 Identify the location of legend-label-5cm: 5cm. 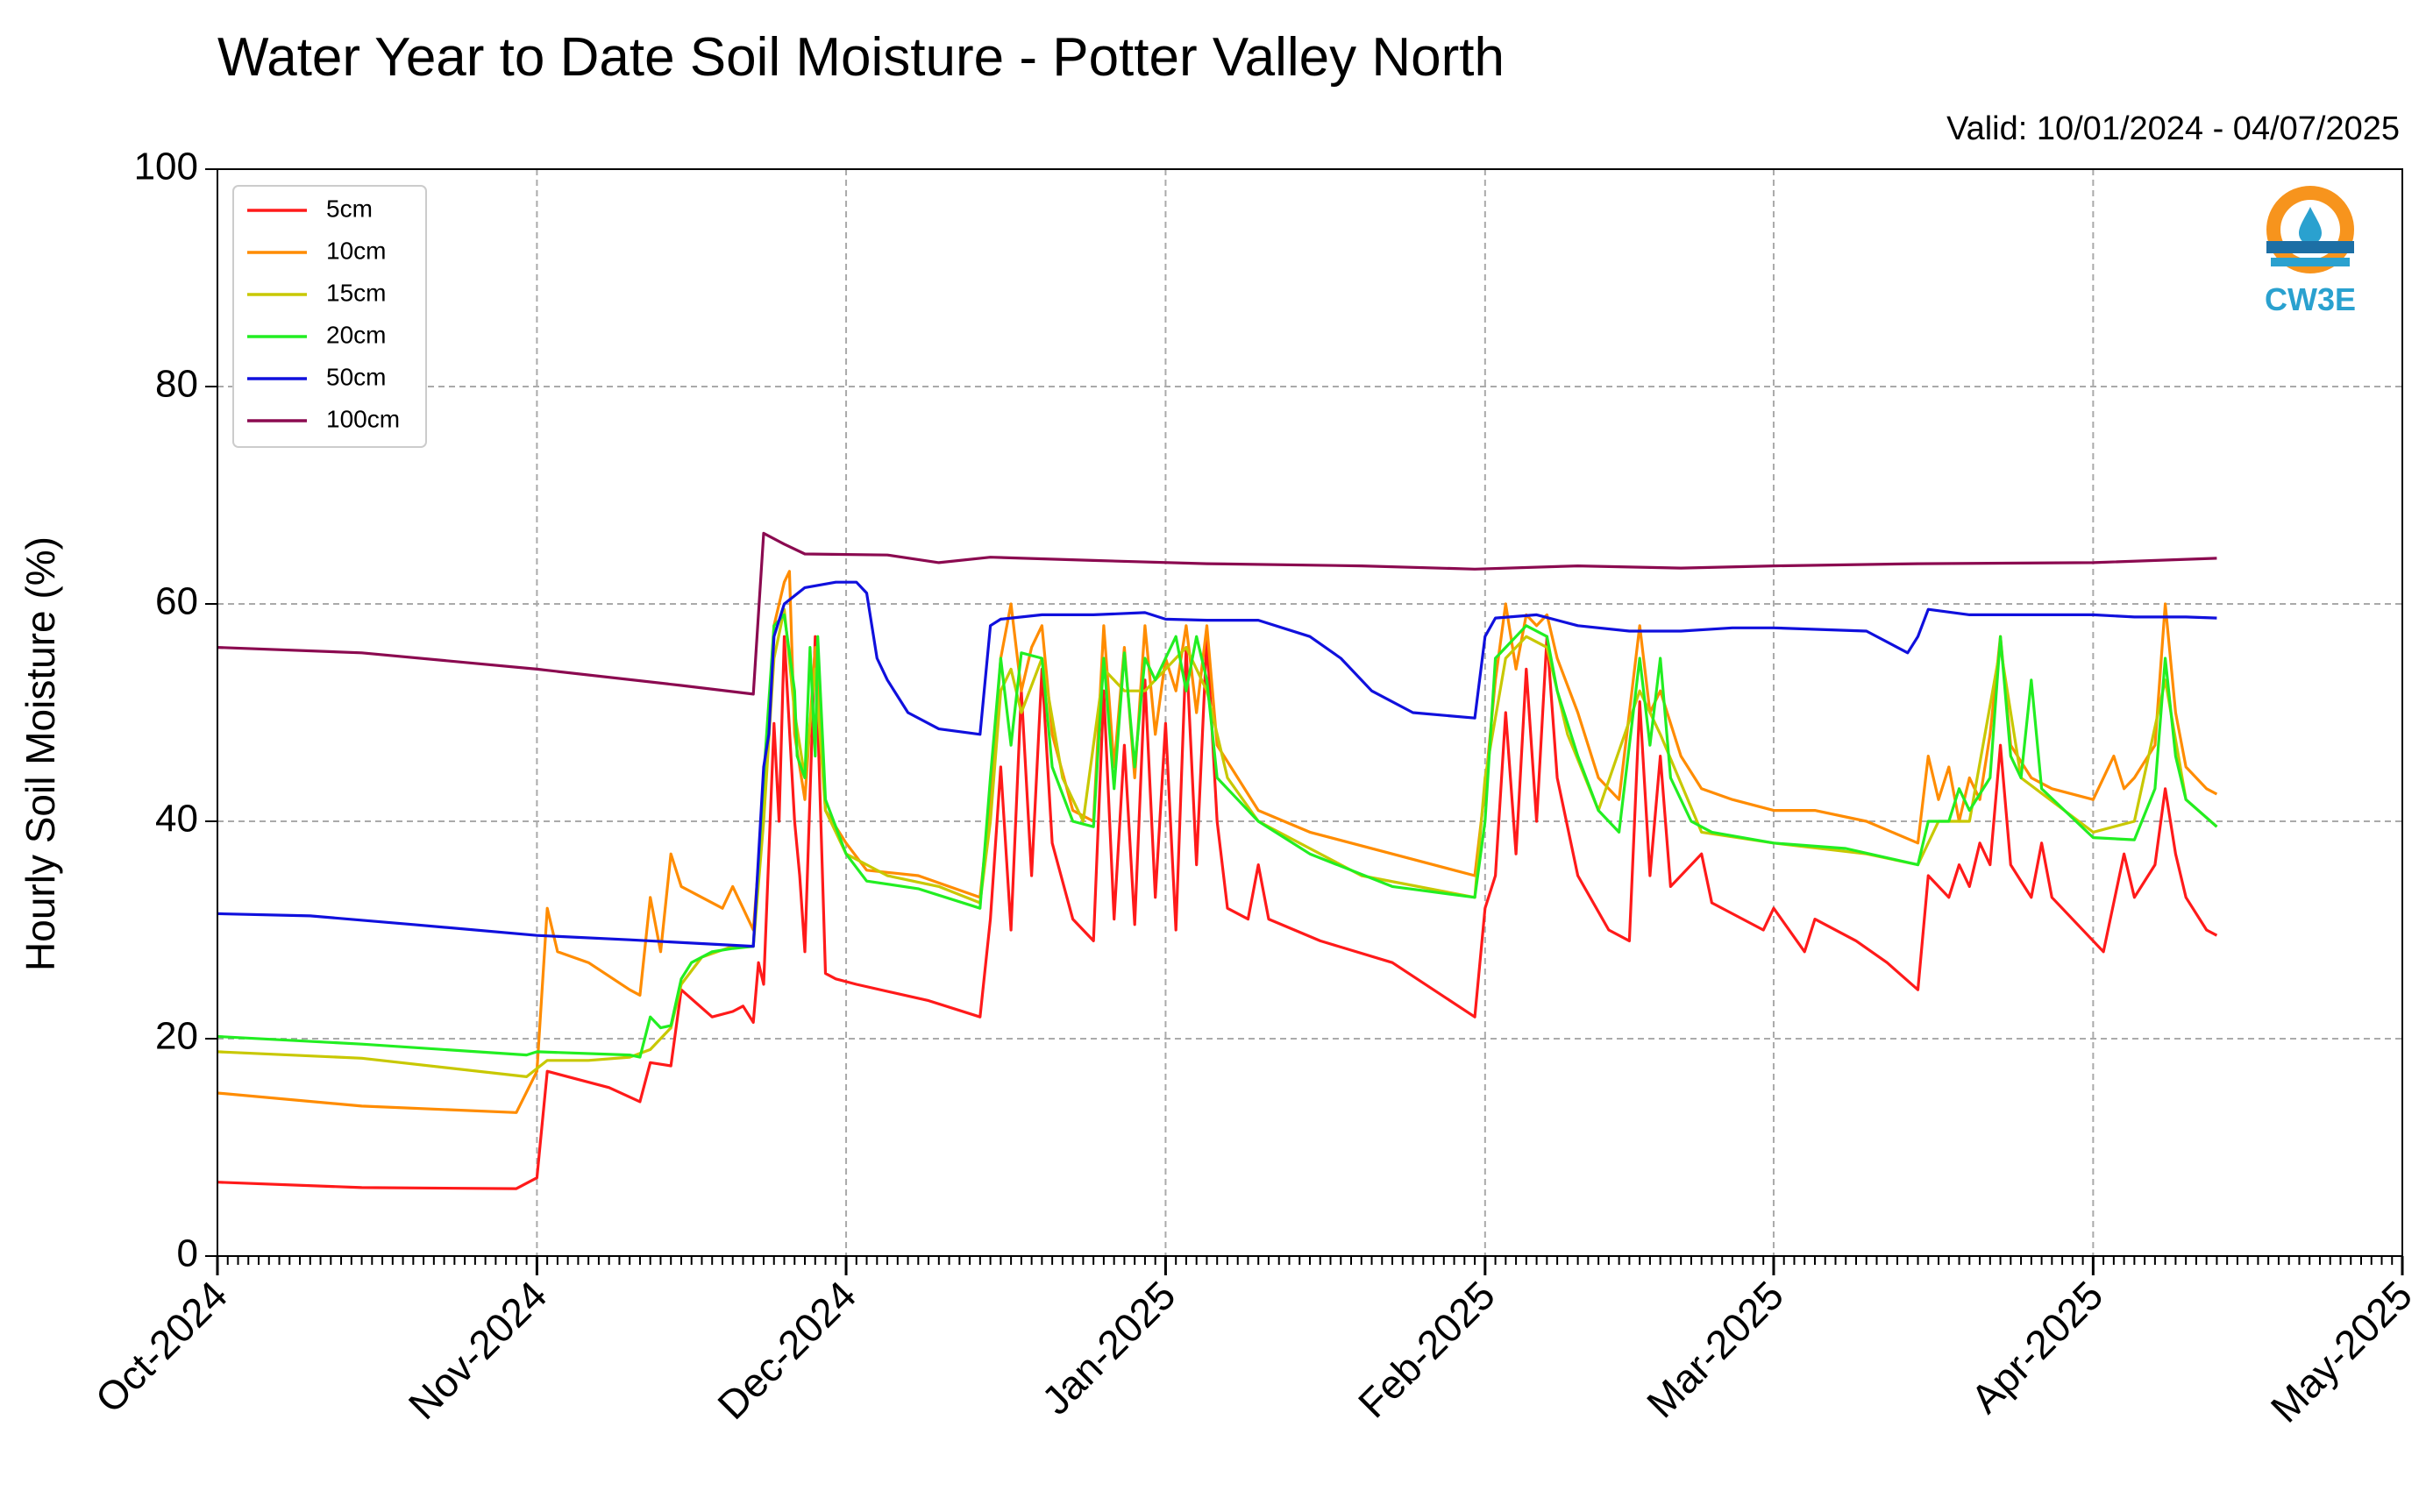
(349, 208).